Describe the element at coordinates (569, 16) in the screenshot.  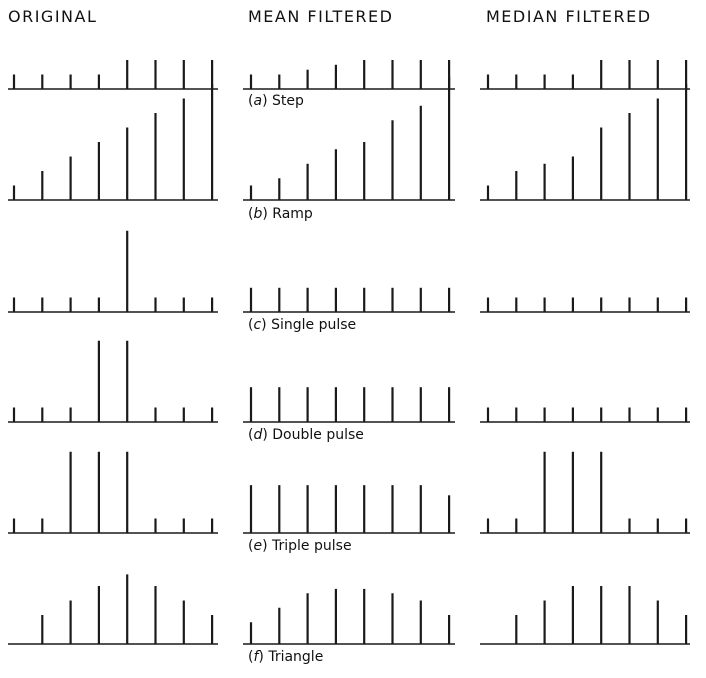
I see `column-title-median-filtered: MEDIAN FILTERED` at that location.